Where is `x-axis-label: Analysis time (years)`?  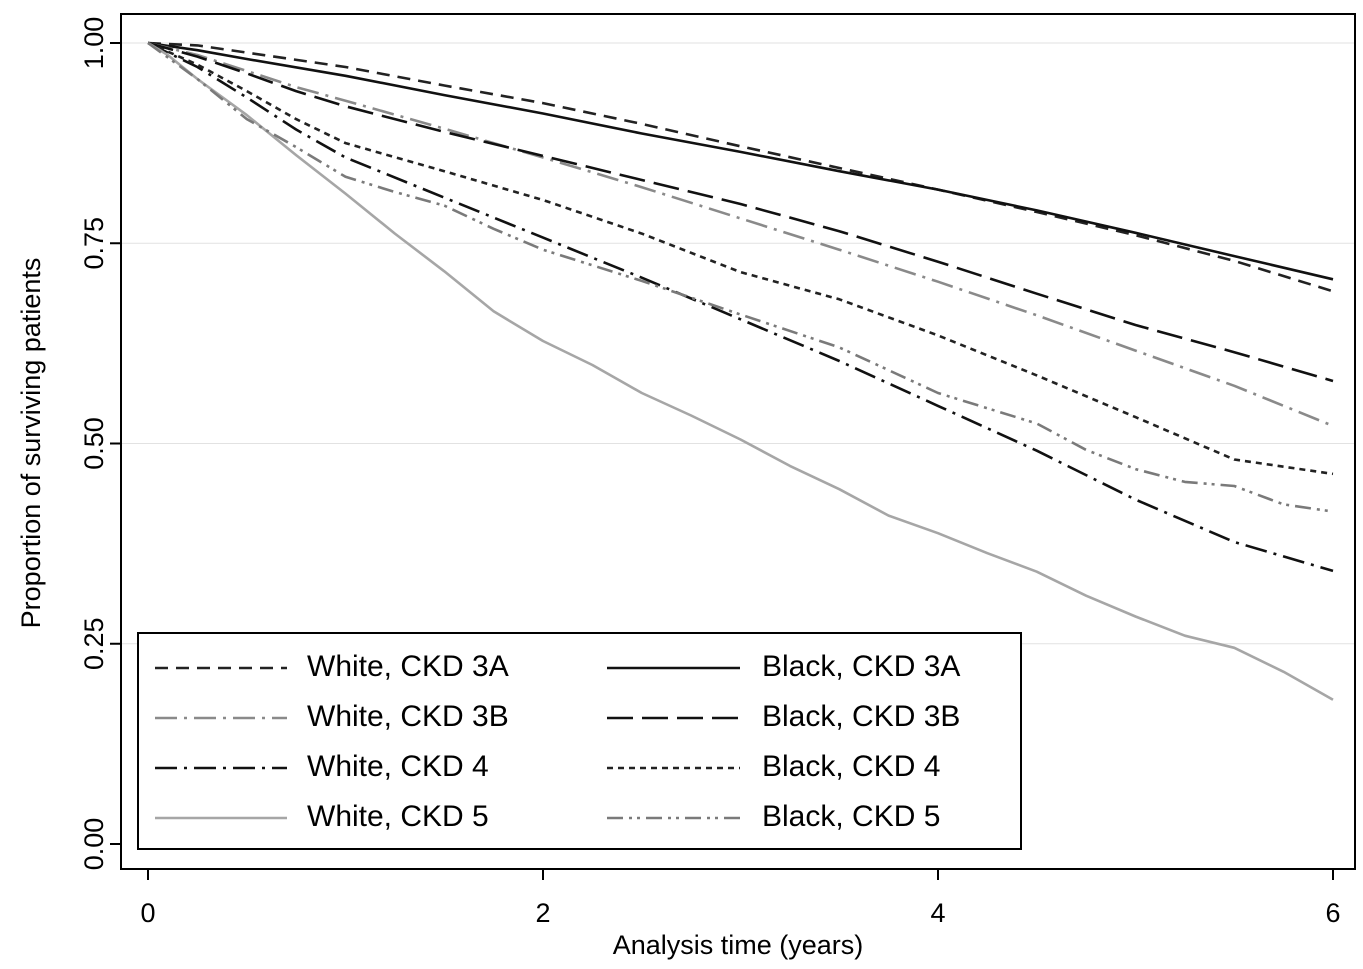 x-axis-label: Analysis time (years) is located at coordinates (738, 945).